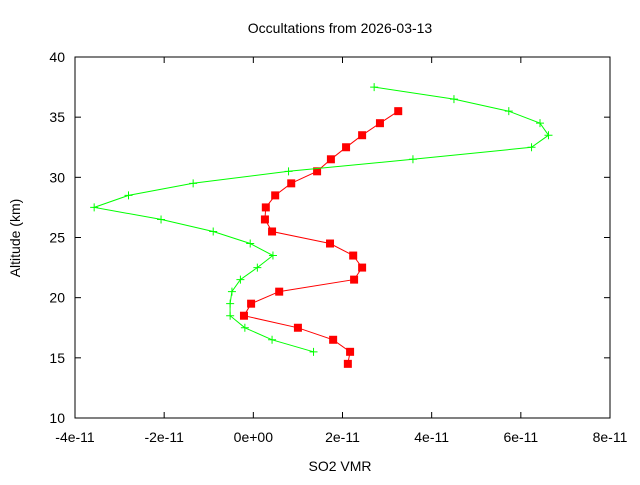  I want to click on x-axis-label: SO2 VMR, so click(339, 466).